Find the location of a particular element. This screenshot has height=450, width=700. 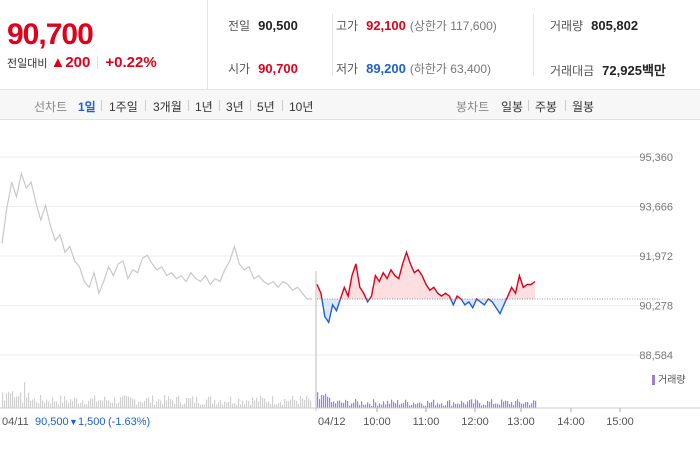

tab-weekly: 주봉 is located at coordinates (546, 107).